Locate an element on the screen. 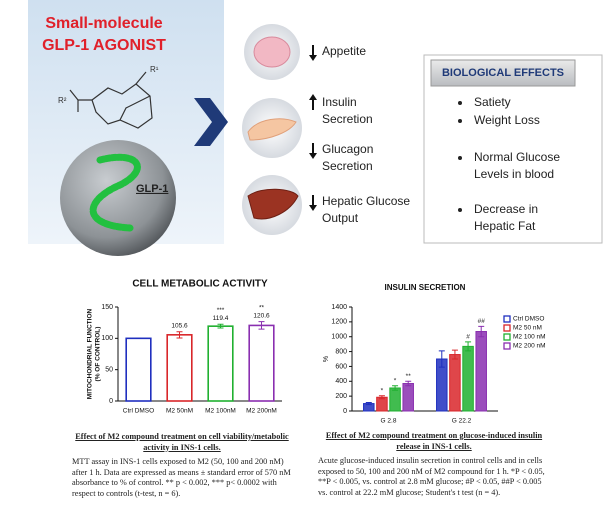 The image size is (609, 532). receptor-sphere is located at coordinates (118, 198).